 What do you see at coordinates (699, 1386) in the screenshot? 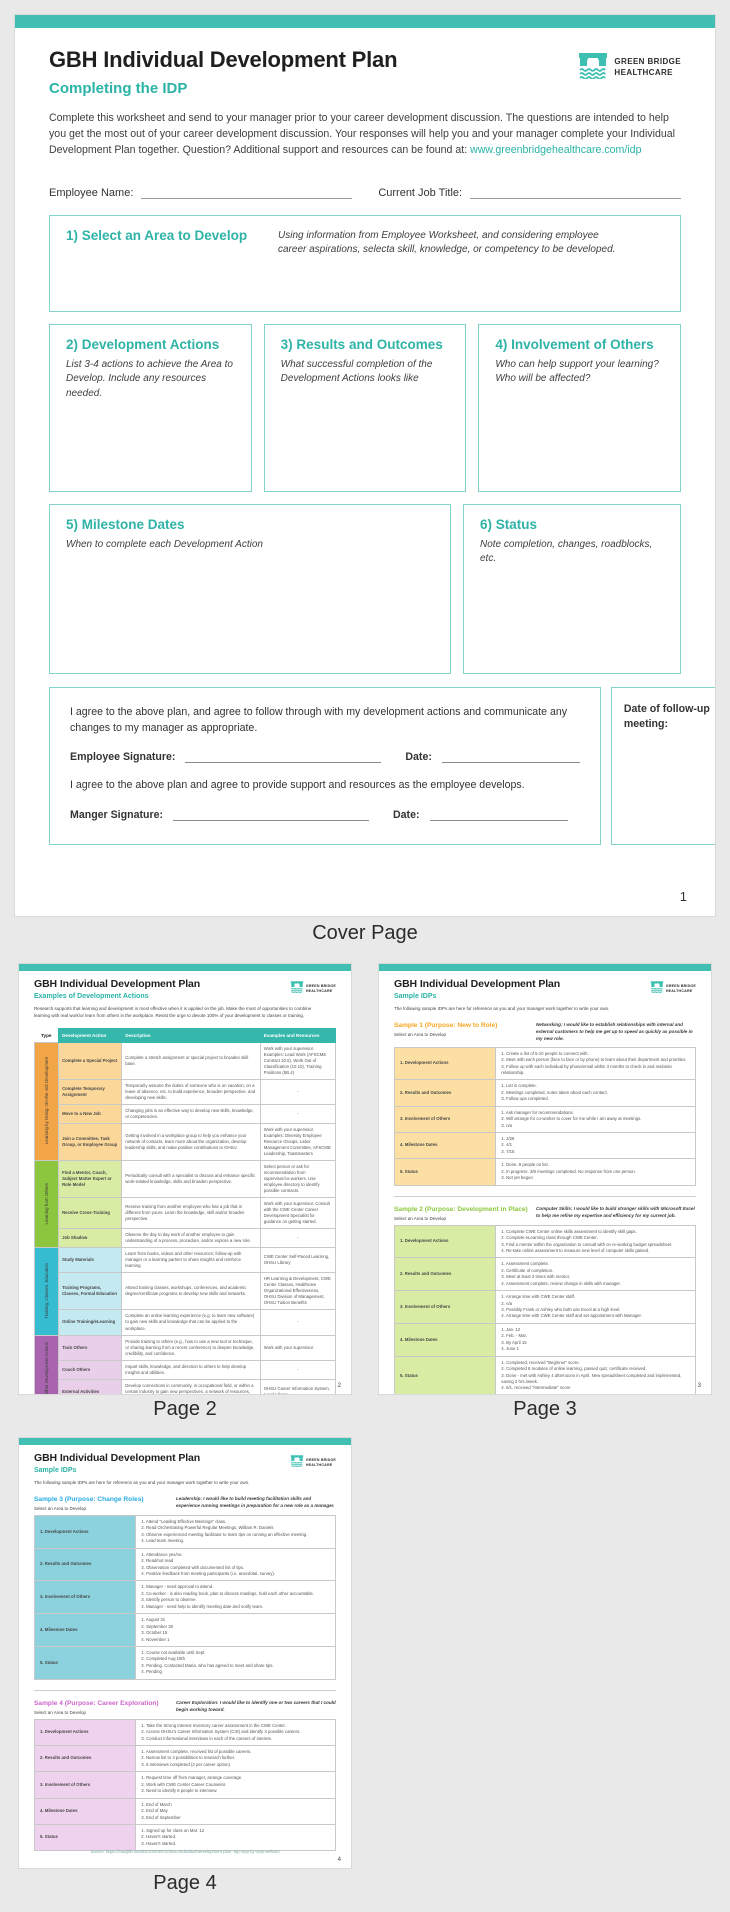
I see `page-number: 3` at bounding box center [699, 1386].